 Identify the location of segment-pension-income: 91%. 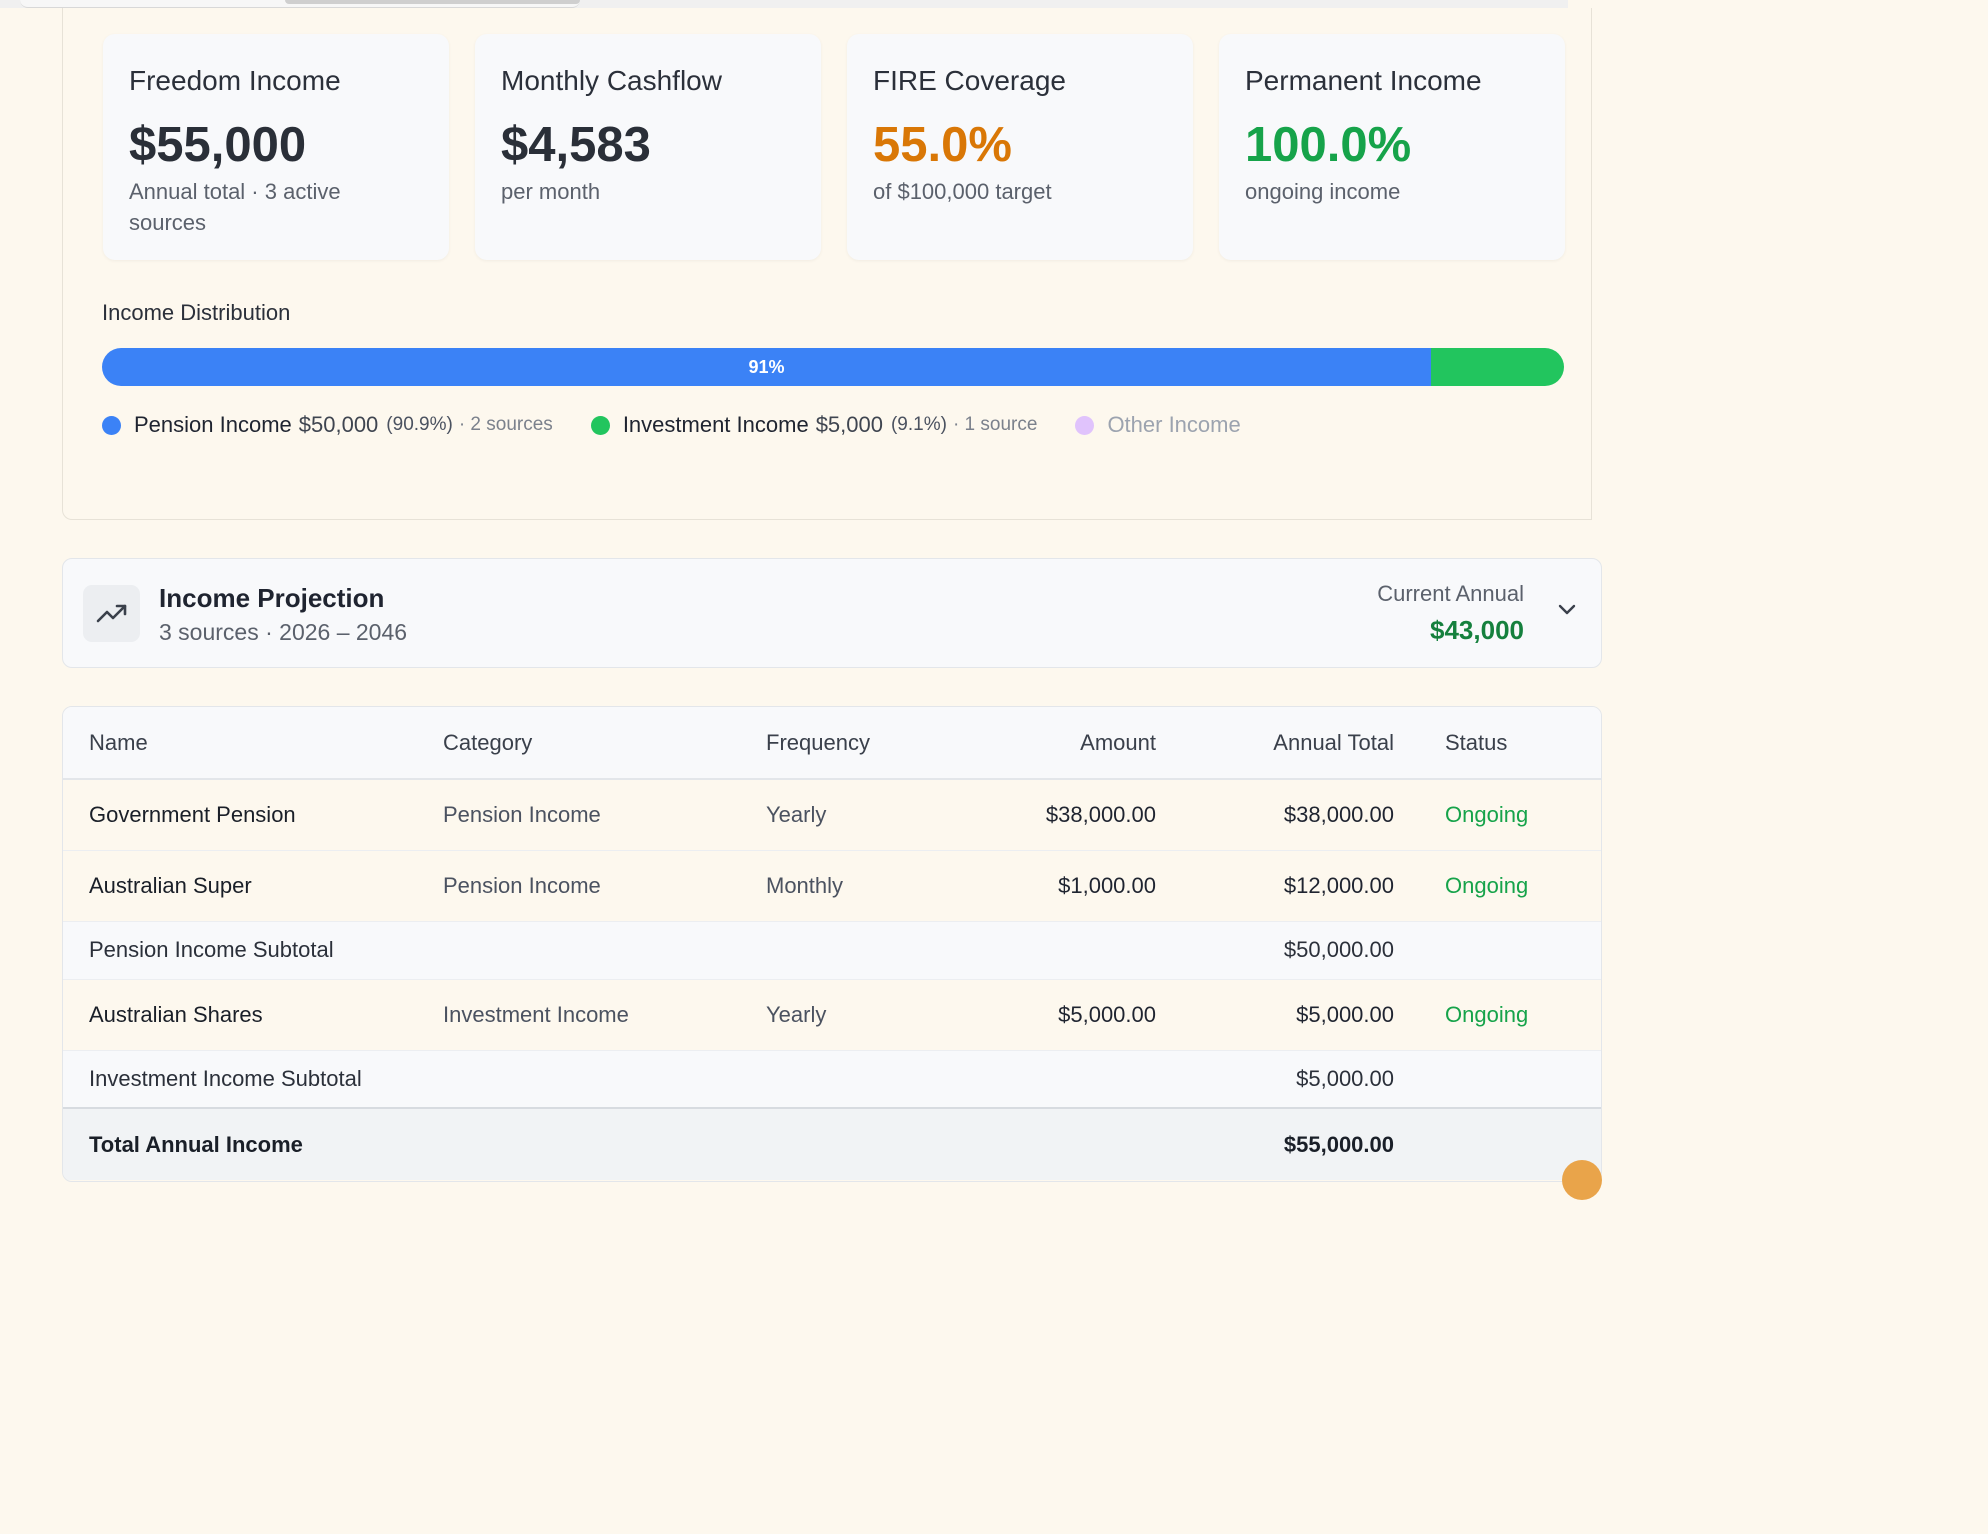
(766, 367).